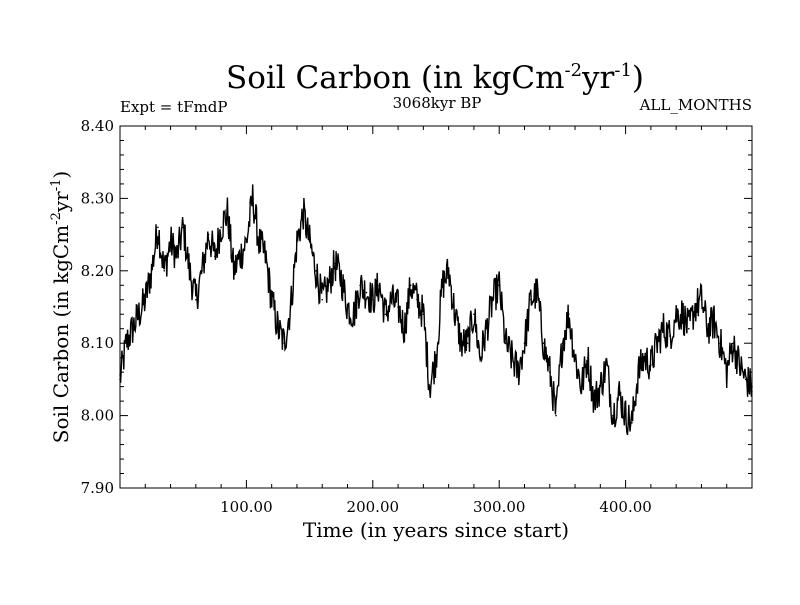  Describe the element at coordinates (61, 307) in the screenshot. I see `y-axis-label: Soil Carbon (in kgCm-2yr-1)` at that location.